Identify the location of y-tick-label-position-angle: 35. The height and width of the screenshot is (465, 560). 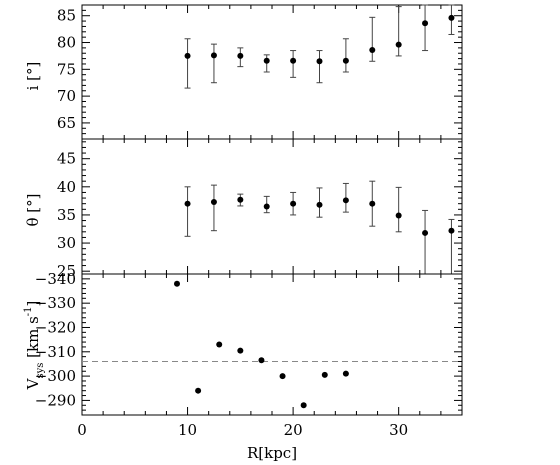
(66, 215).